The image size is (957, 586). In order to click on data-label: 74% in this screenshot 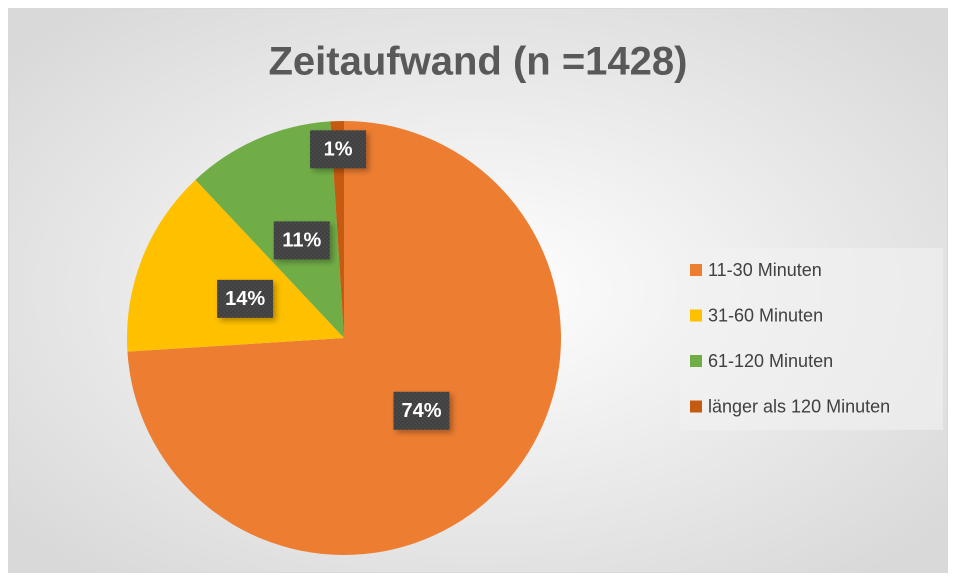, I will do `click(421, 410)`.